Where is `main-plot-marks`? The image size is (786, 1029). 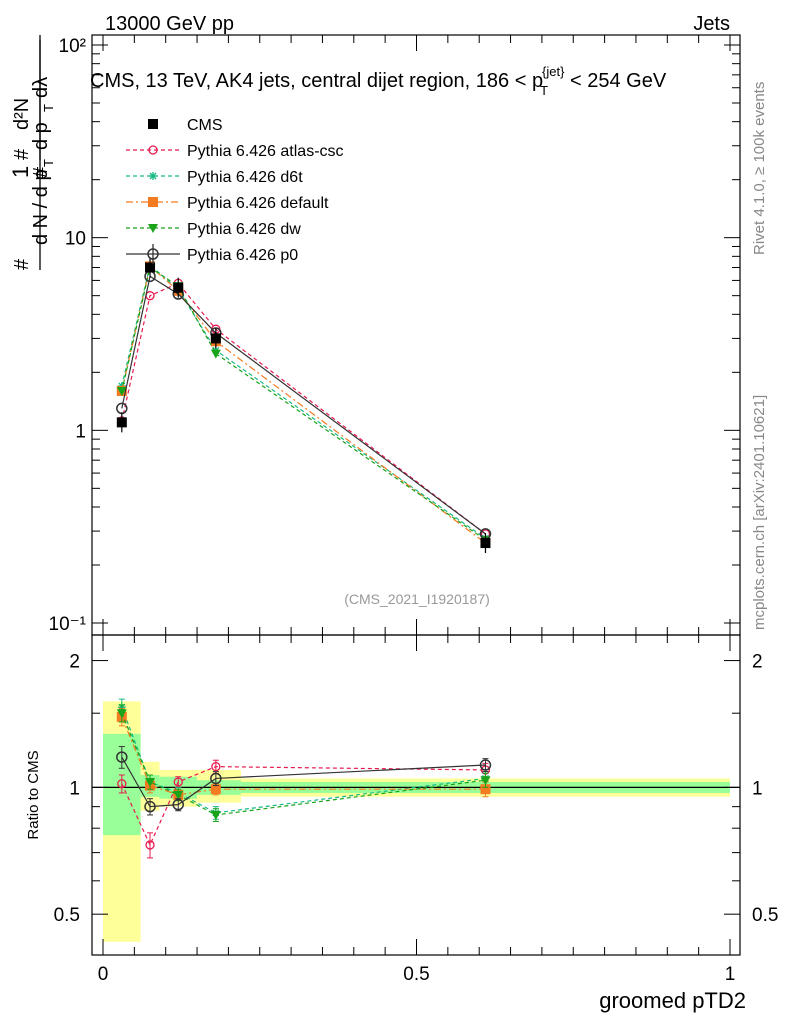
main-plot-marks is located at coordinates (304, 405).